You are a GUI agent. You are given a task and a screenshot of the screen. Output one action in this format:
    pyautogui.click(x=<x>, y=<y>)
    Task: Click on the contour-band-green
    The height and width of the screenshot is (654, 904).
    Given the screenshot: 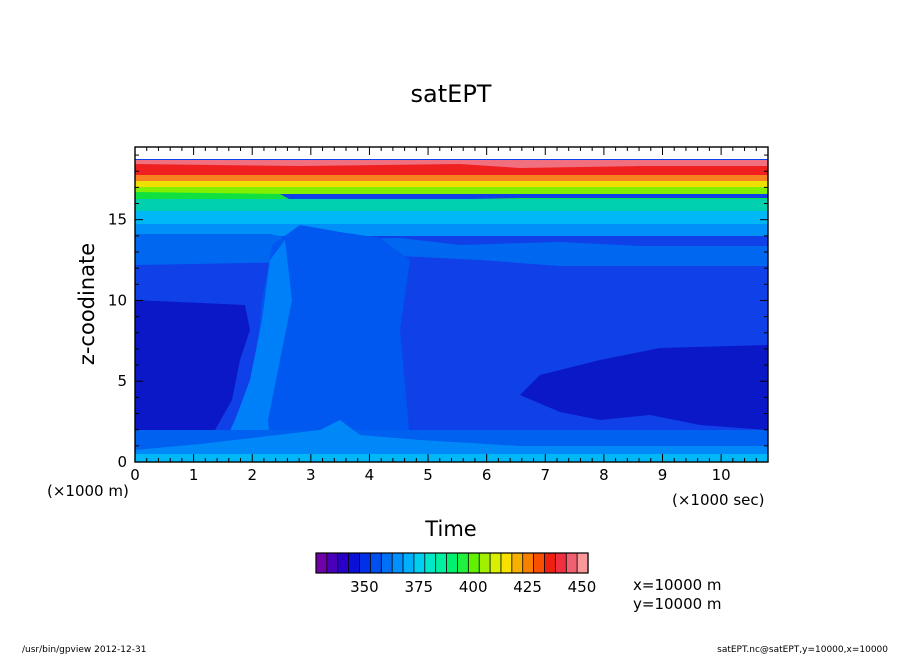 What is the action you would take?
    pyautogui.click(x=451, y=203)
    